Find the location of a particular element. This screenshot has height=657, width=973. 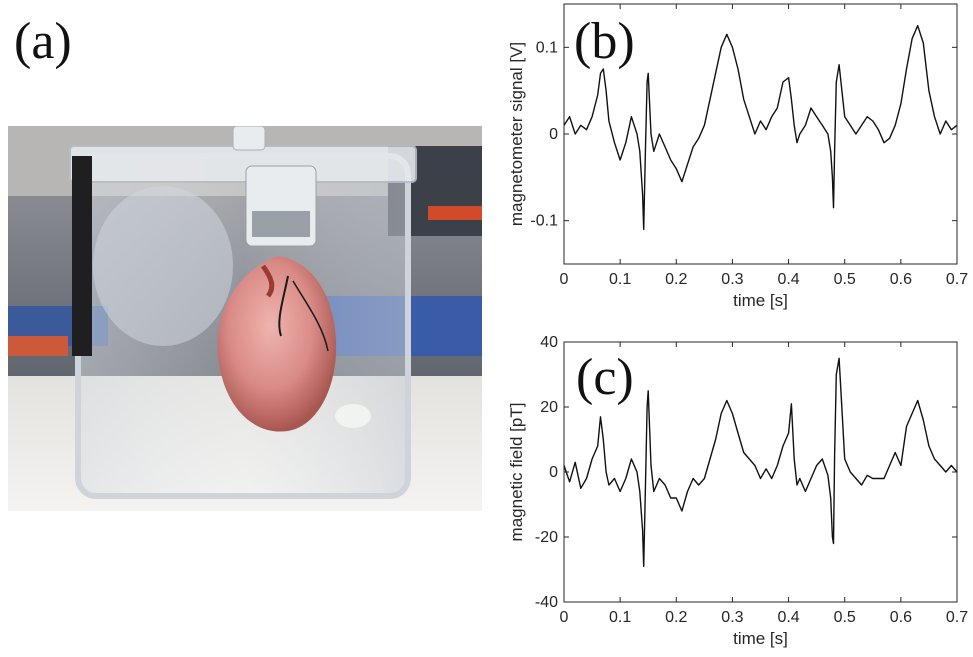

y-axis-label: magnetic field [pT] is located at coordinates (516, 472).